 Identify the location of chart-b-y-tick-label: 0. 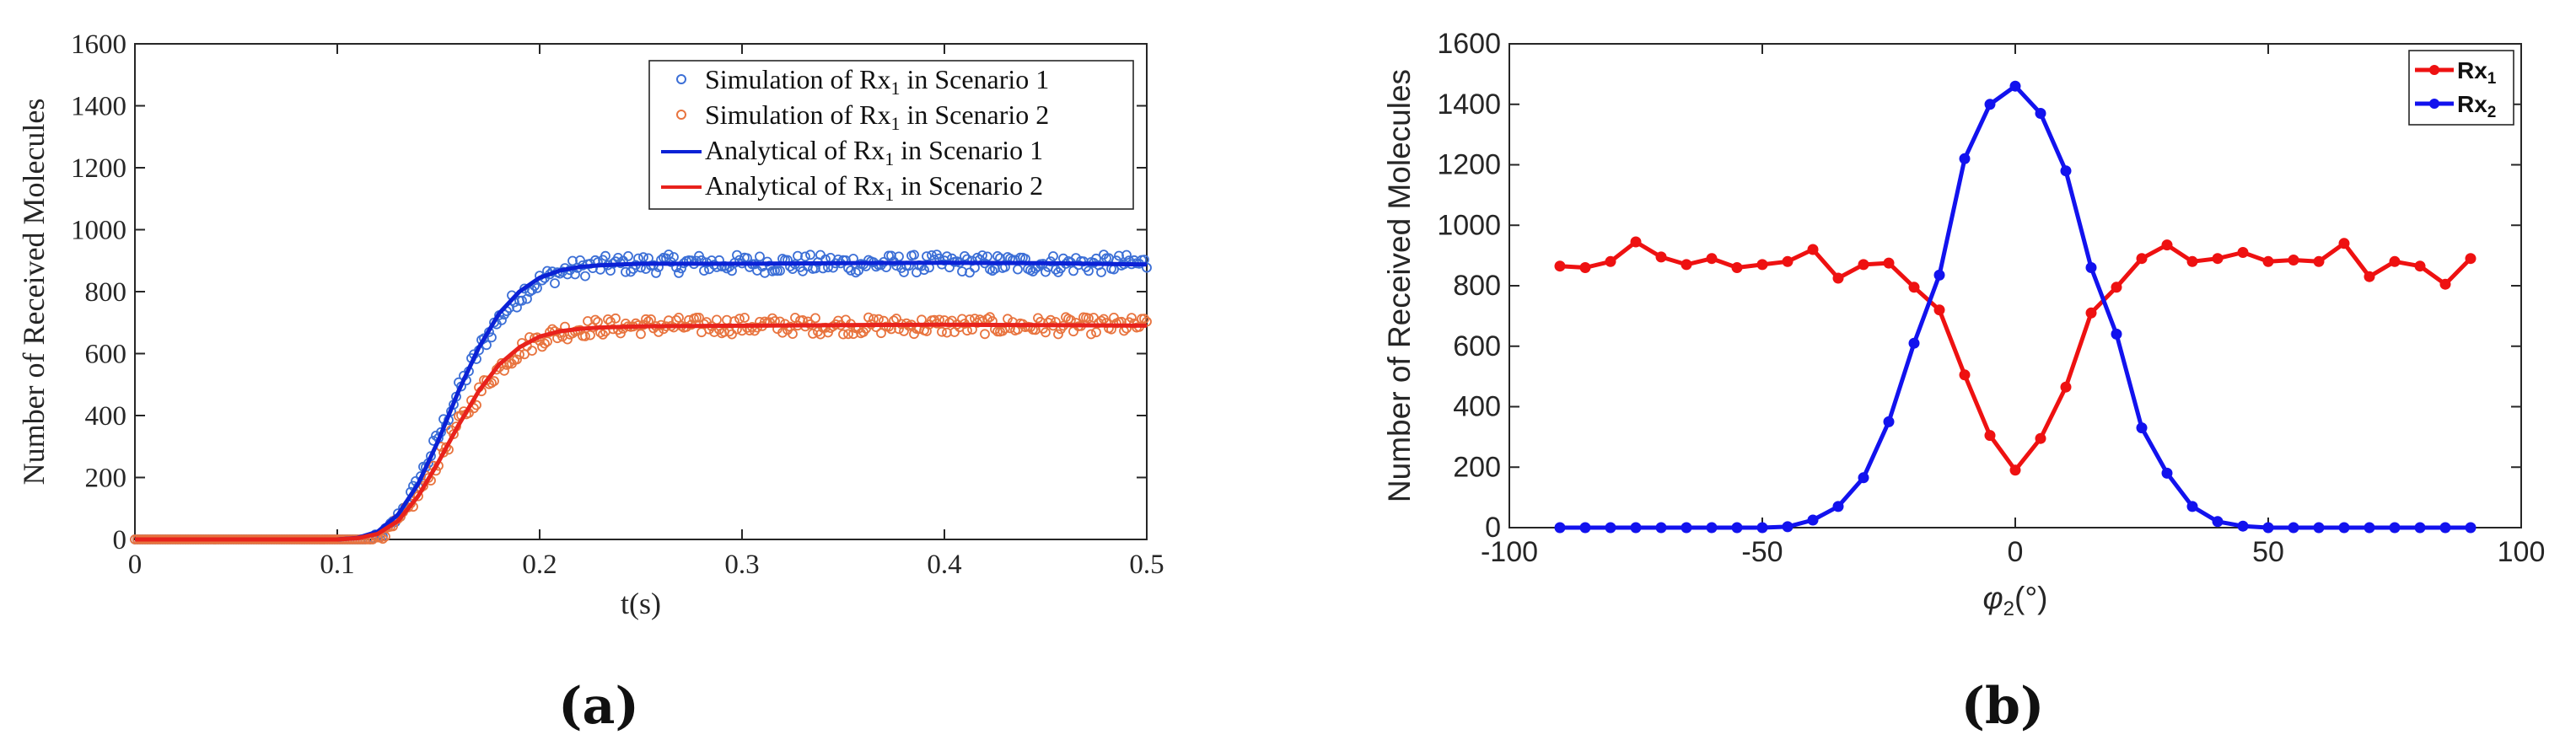
(1493, 528).